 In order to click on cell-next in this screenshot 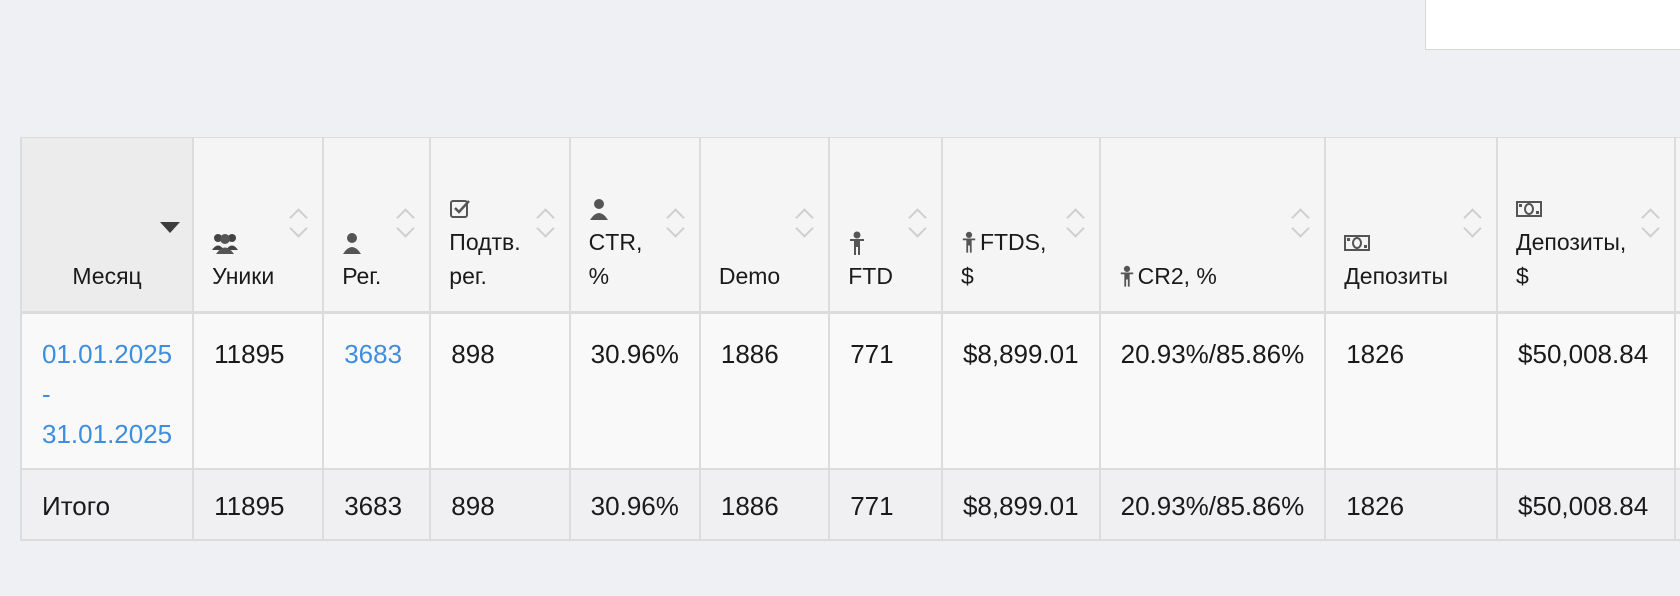, I will do `click(1677, 391)`.